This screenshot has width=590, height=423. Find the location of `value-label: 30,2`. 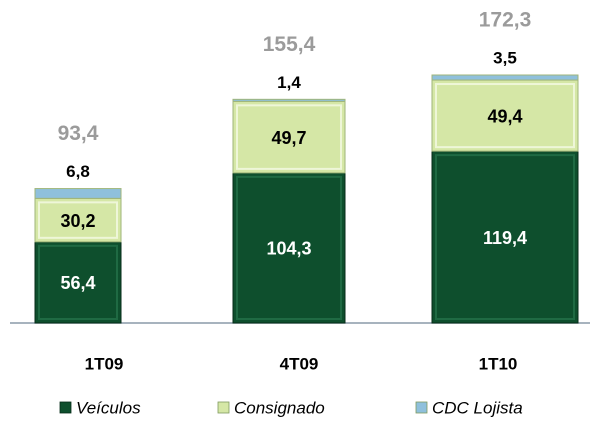

value-label: 30,2 is located at coordinates (77, 221).